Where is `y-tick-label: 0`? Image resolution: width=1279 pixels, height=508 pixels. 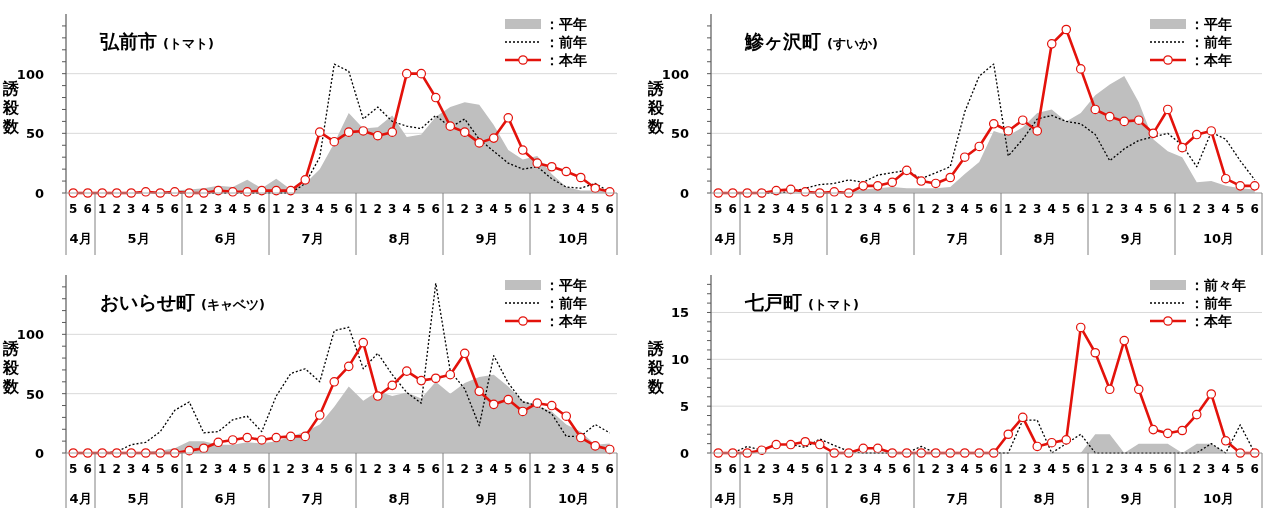
y-tick-label: 0 is located at coordinates (39, 453).